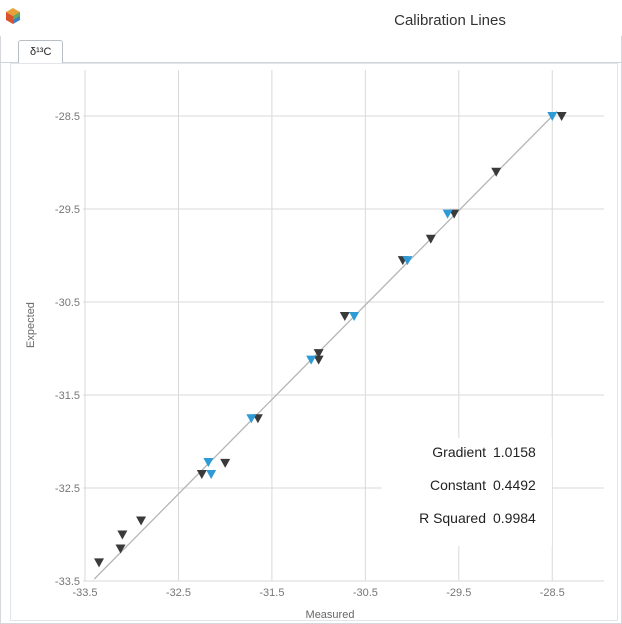 This screenshot has height=624, width=622. Describe the element at coordinates (31, 325) in the screenshot. I see `y-axis-label: Expected` at that location.